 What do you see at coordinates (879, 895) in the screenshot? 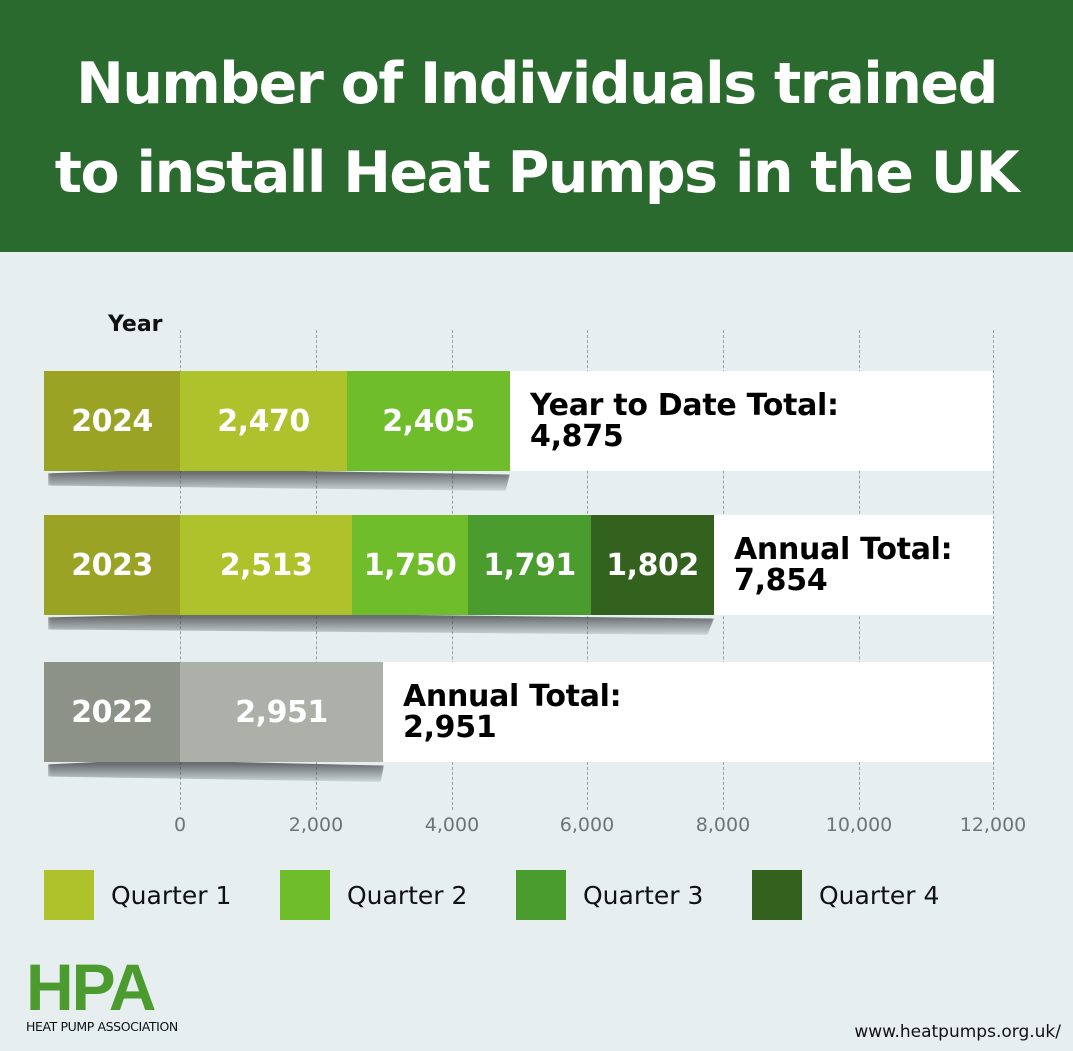
I see `legend-label: Quarter 4` at bounding box center [879, 895].